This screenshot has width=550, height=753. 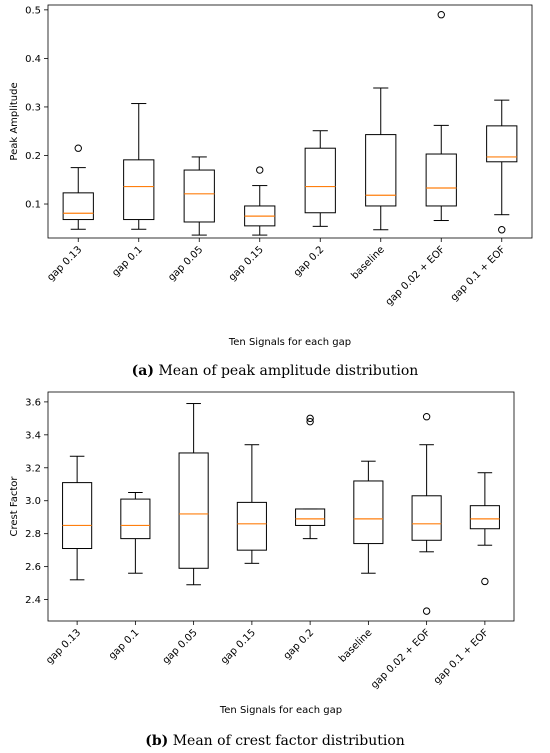 I want to click on y-tick-label: 3.4, so click(x=33, y=435).